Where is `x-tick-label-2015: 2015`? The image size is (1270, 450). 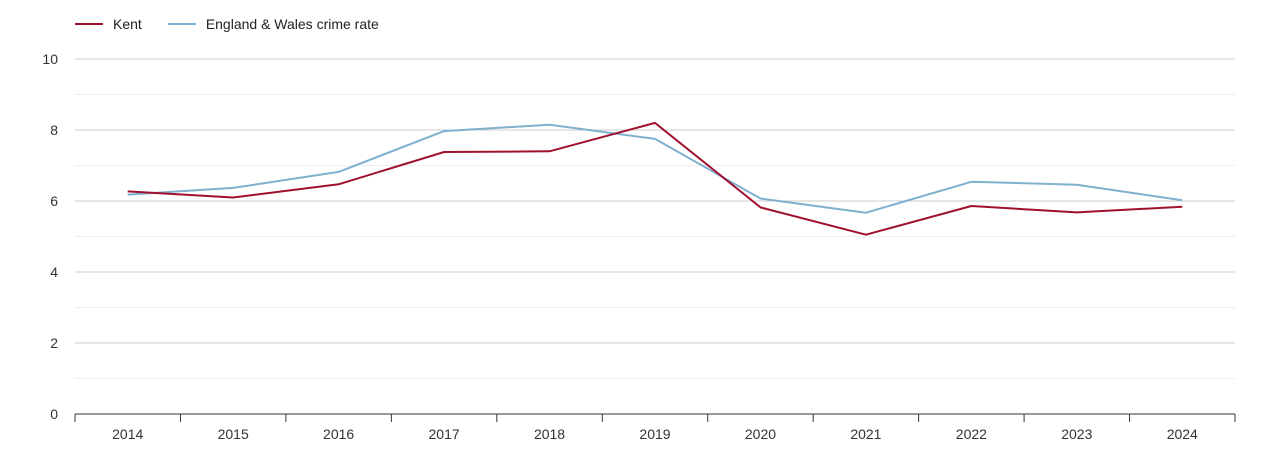
x-tick-label-2015: 2015 is located at coordinates (233, 434).